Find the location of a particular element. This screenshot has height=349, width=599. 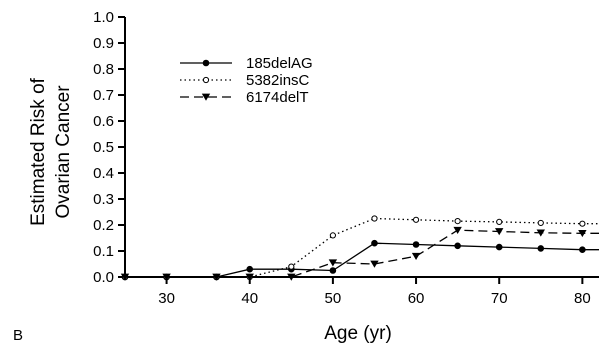

series-line-6174delT is located at coordinates (362, 253).